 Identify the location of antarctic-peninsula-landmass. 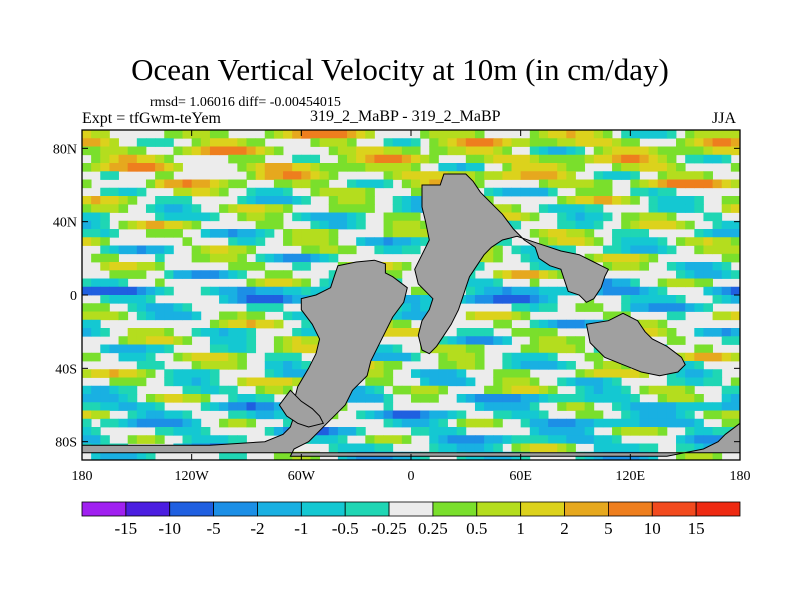
(301, 408).